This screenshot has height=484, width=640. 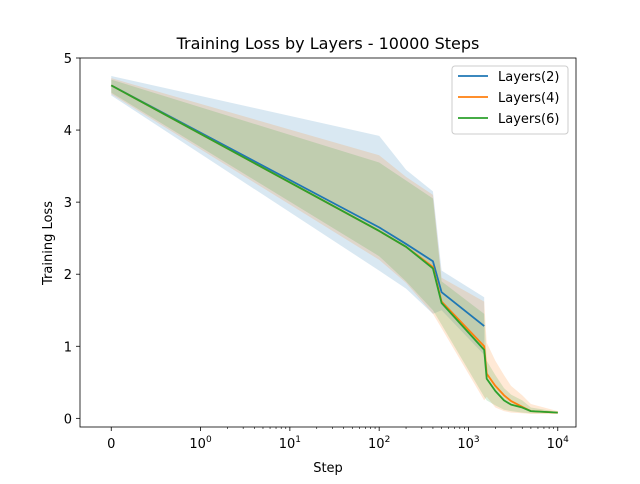 I want to click on legend: Layers(2) Layers(4) Layers(6), so click(x=510, y=100).